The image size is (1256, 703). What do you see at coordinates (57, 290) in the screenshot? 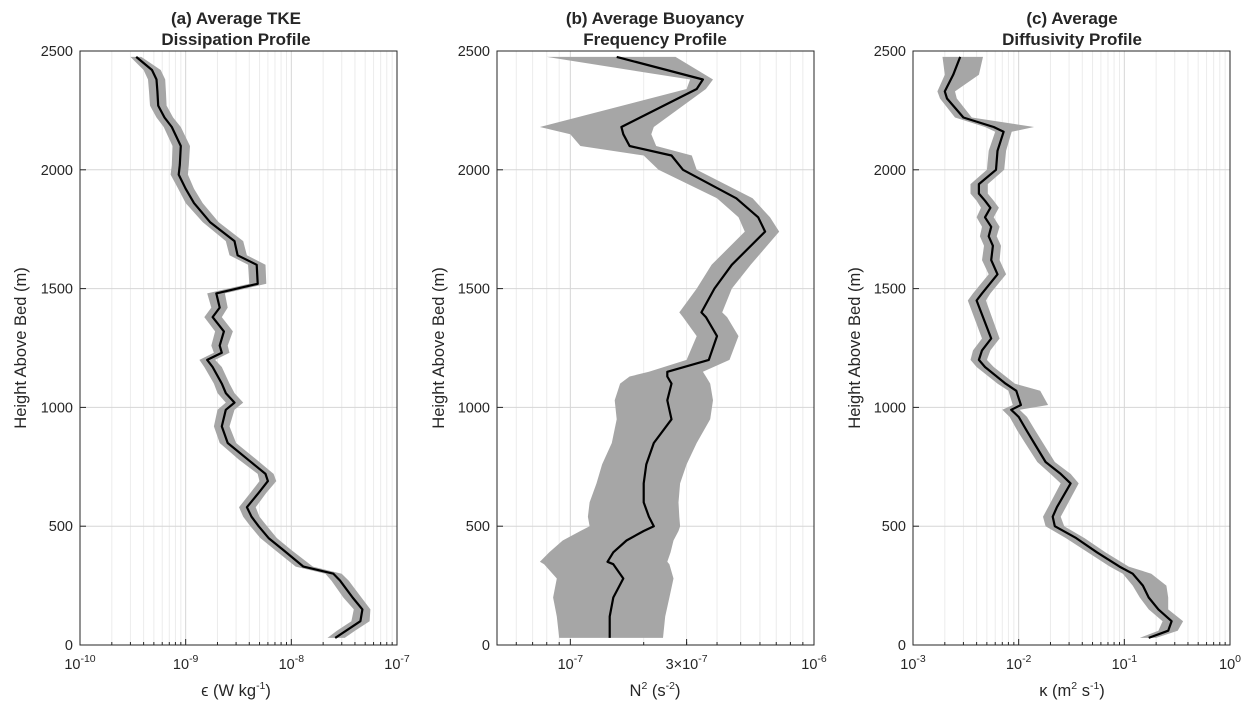
I see `panel-a-tick-label-y: 1500` at bounding box center [57, 290].